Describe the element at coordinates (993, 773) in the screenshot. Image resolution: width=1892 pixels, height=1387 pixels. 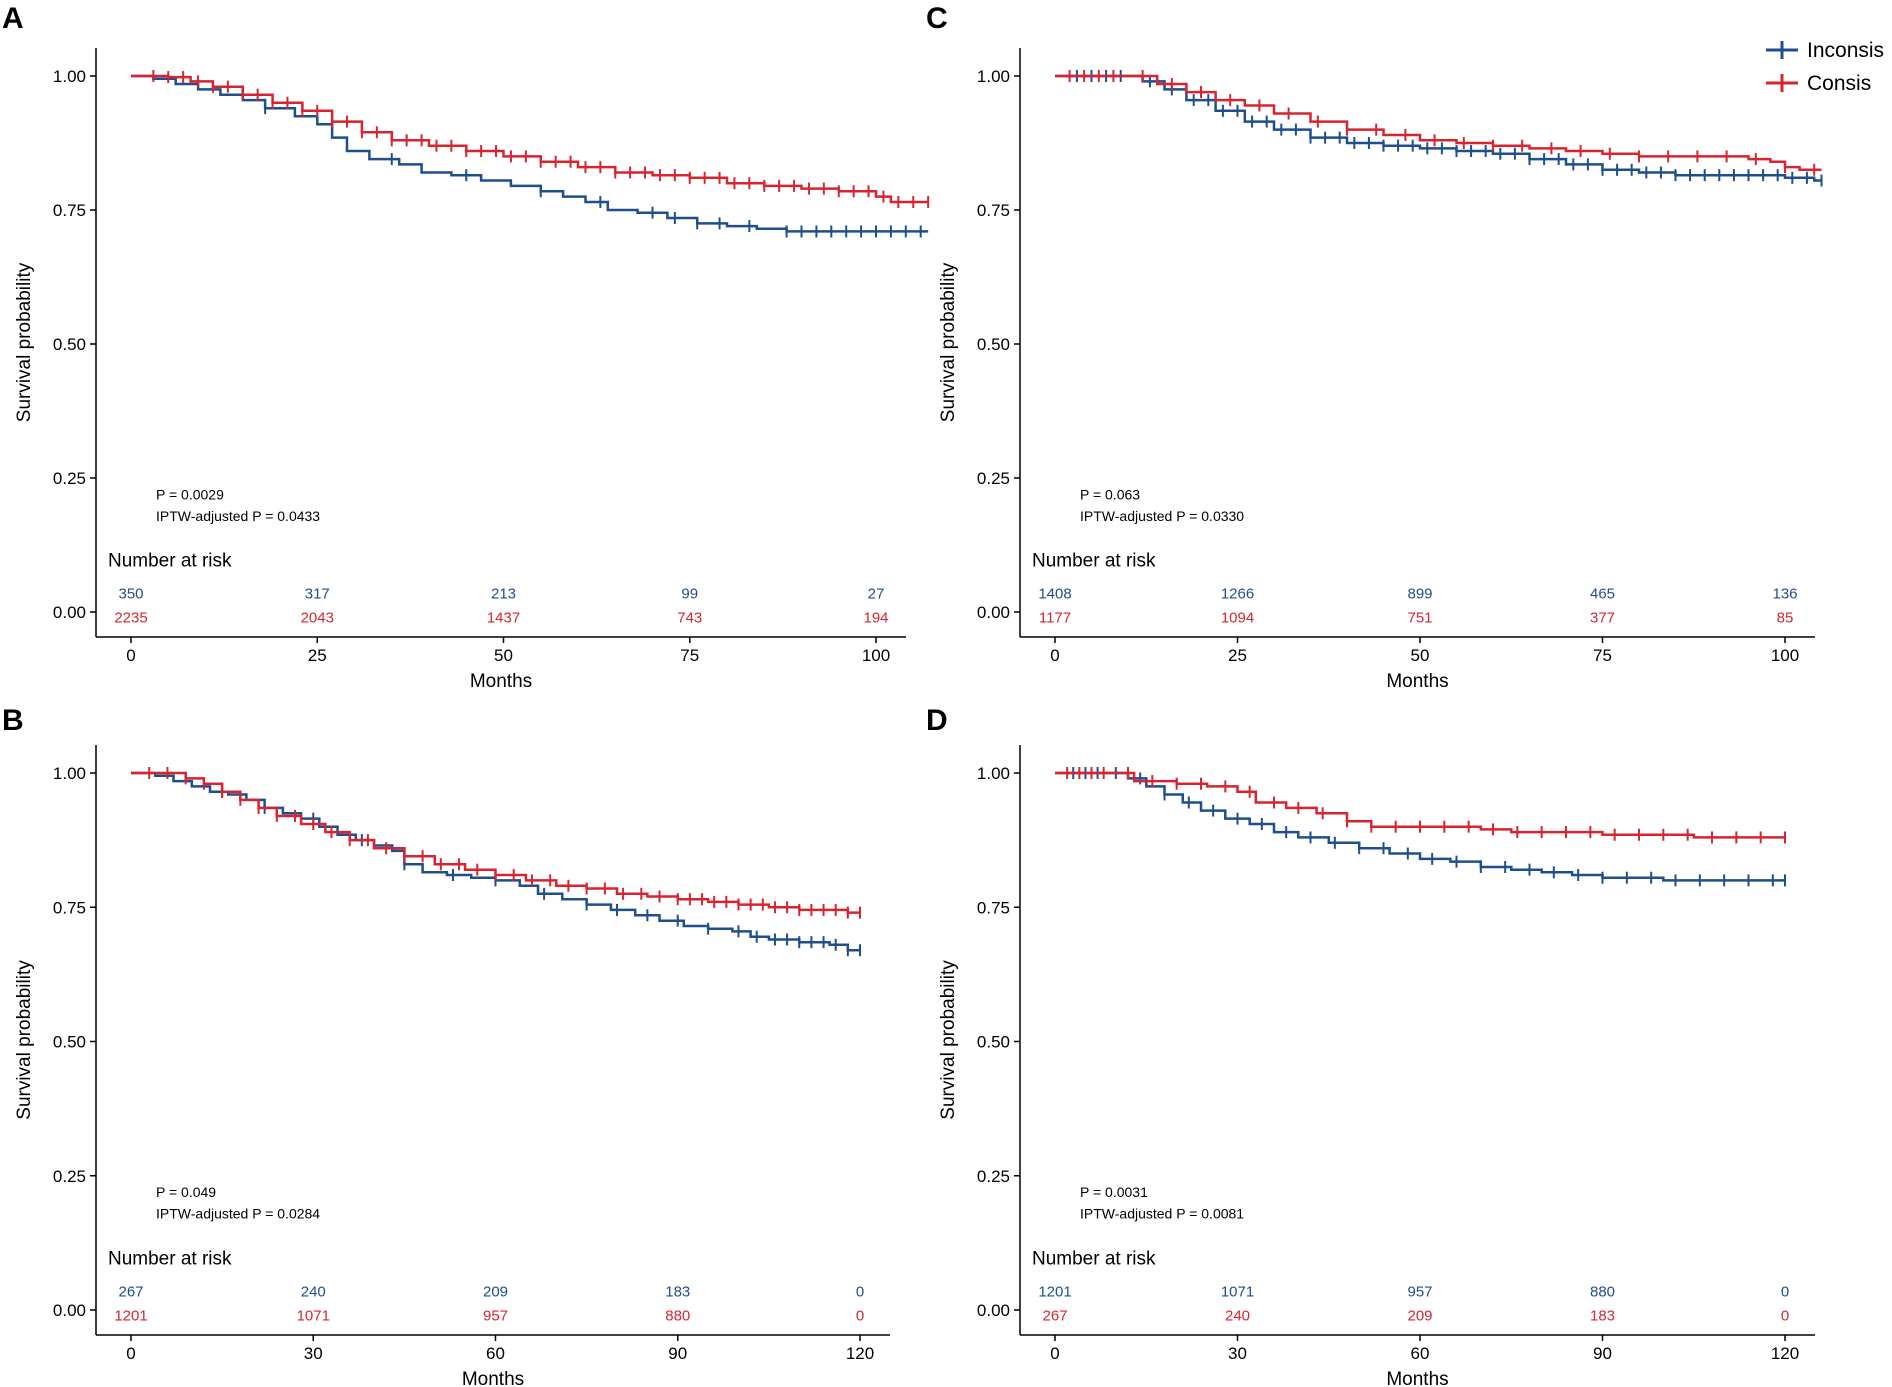
I see `panel-d-y-tick-label: 1.00` at that location.